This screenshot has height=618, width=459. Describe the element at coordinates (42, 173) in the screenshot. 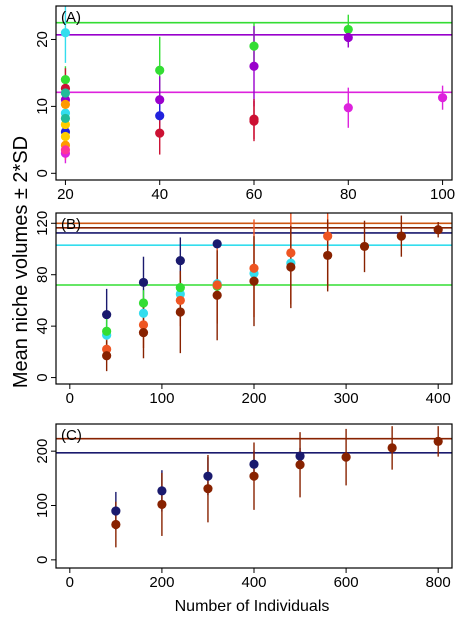

I see `panel-1-y-tick-label: 0` at that location.